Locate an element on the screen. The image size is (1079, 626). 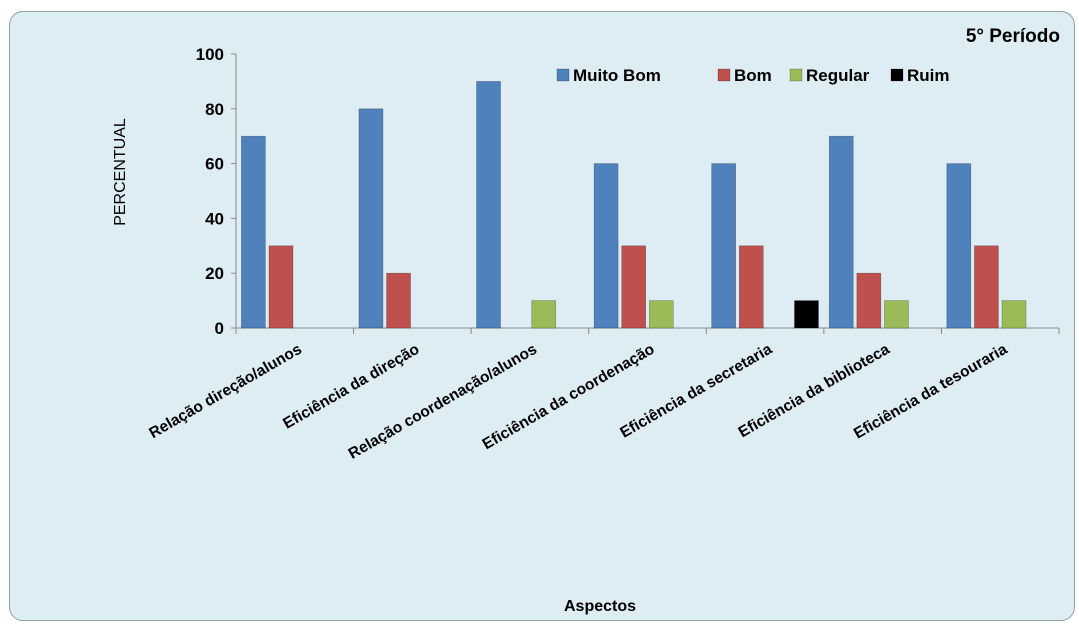
x-axis-label: Aspectos is located at coordinates (600, 606).